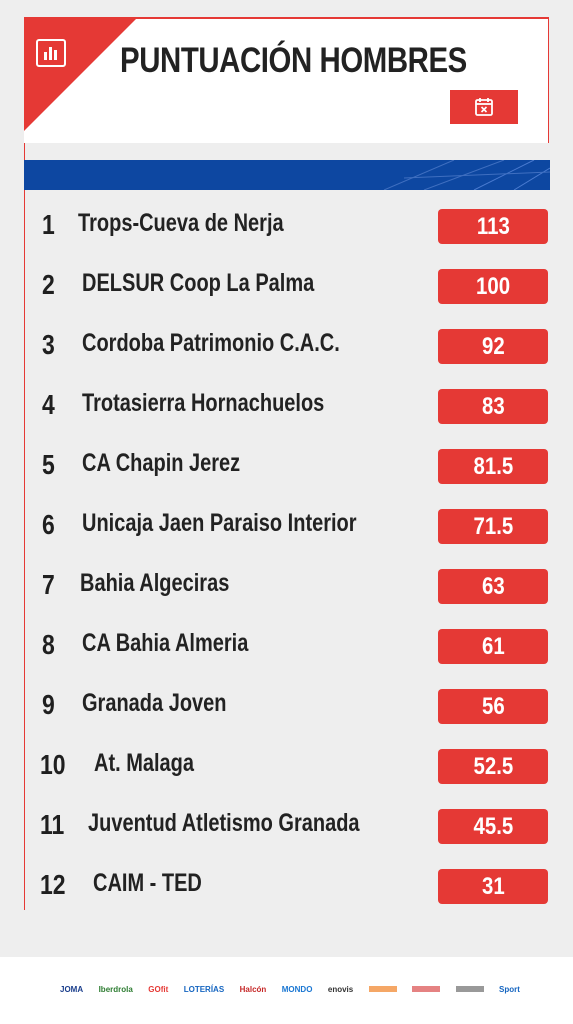  Describe the element at coordinates (48, 644) in the screenshot. I see `rank-number: 8` at that location.